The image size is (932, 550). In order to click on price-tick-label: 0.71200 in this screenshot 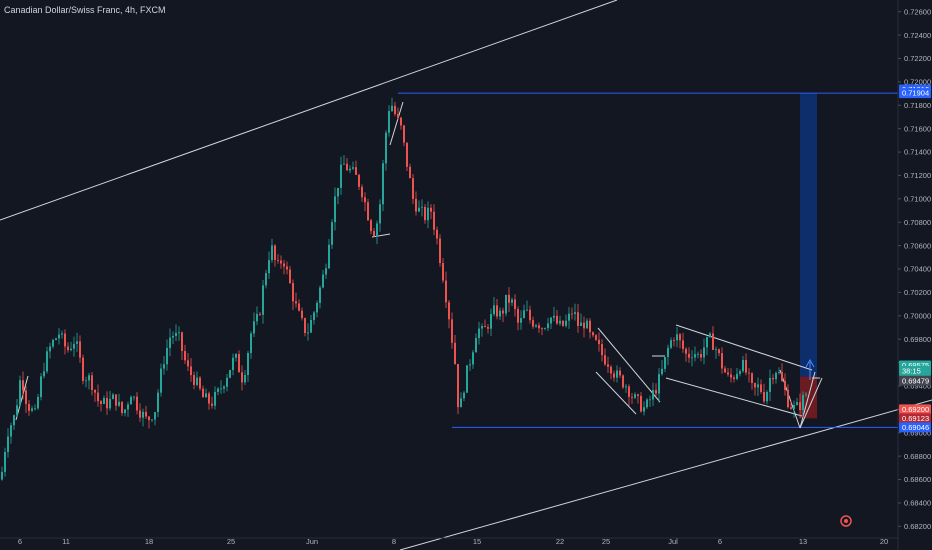, I will do `click(917, 175)`.